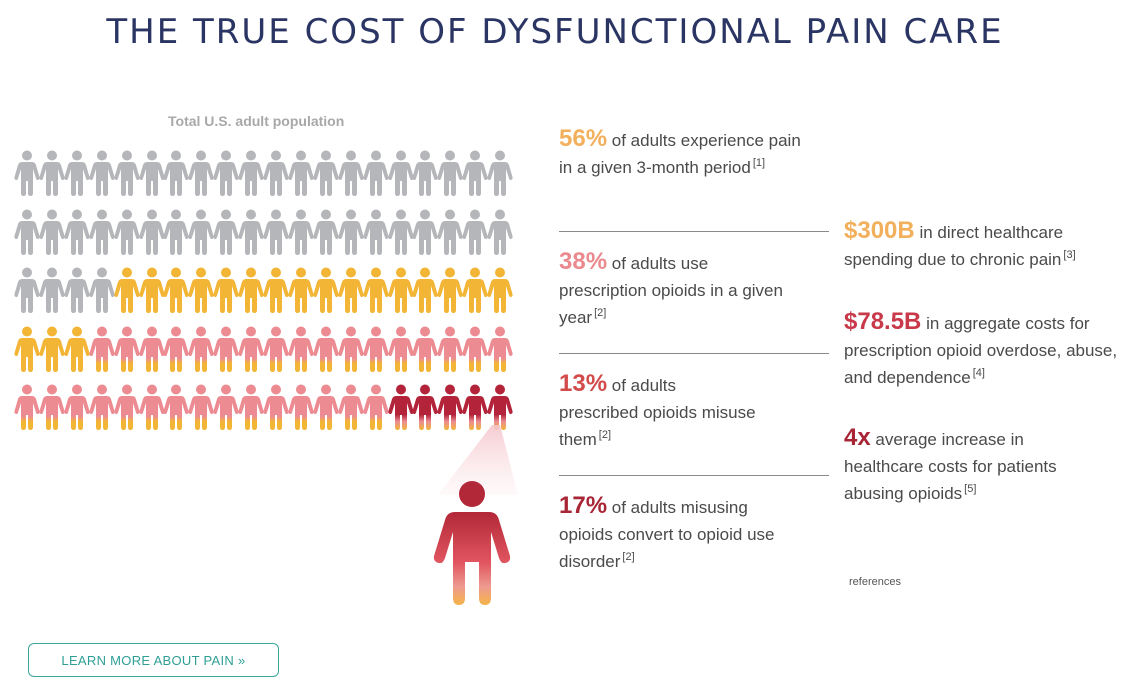 The width and height of the screenshot is (1138, 690). What do you see at coordinates (153, 660) in the screenshot?
I see `learn-more-button: LEARN MORE ABOUT PAIN »` at bounding box center [153, 660].